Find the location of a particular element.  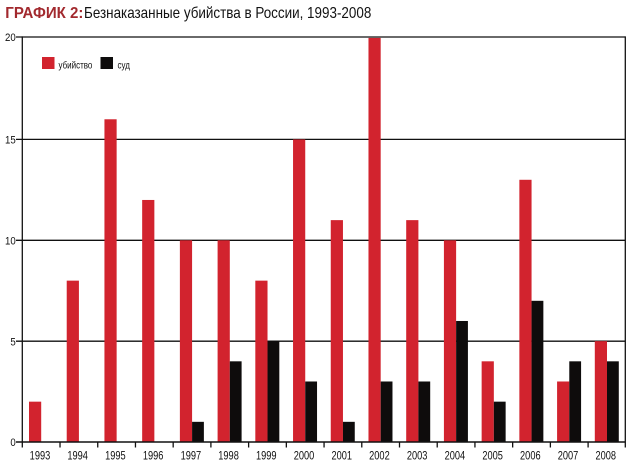

svg-text: 0 is located at coordinates (12, 442).